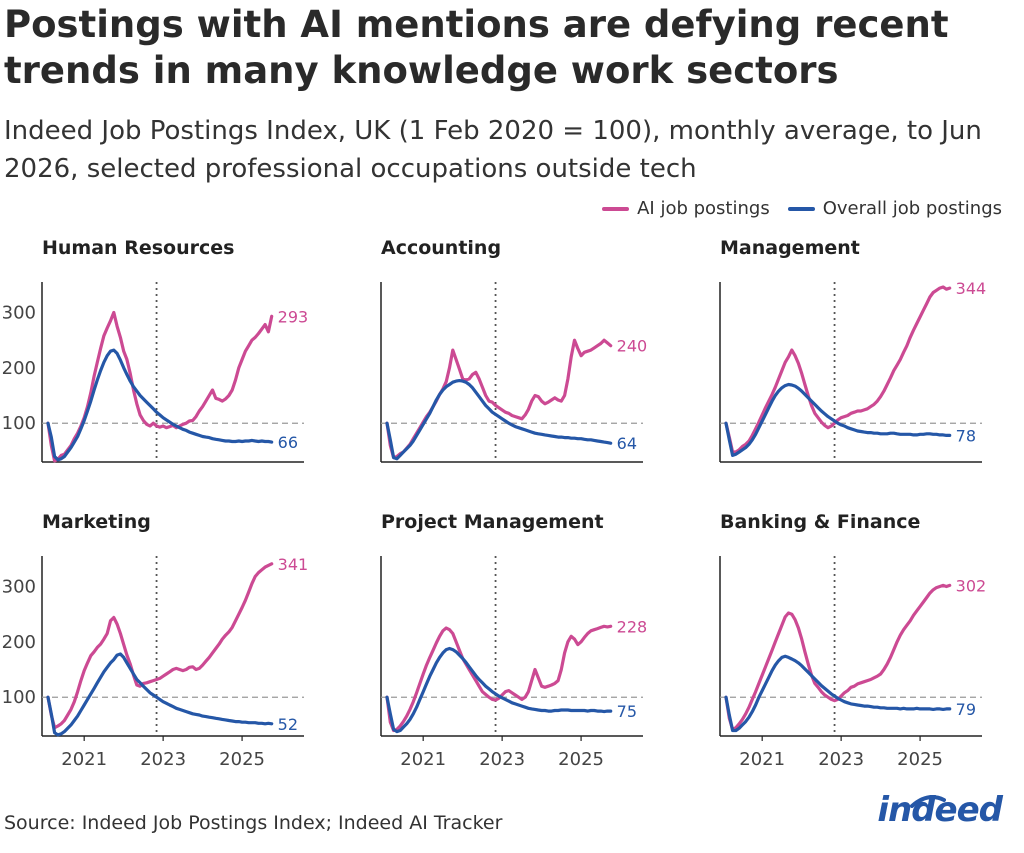  I want to click on y-tick-label-human-resources: 100, so click(19, 423).